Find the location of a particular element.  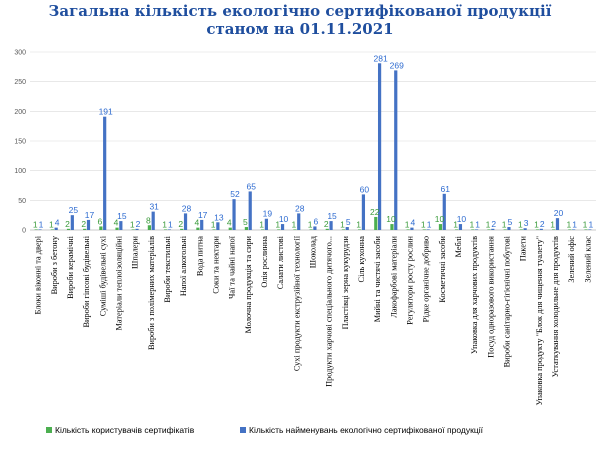

x-tick-label: Напої алкогольні is located at coordinates (183, 265).